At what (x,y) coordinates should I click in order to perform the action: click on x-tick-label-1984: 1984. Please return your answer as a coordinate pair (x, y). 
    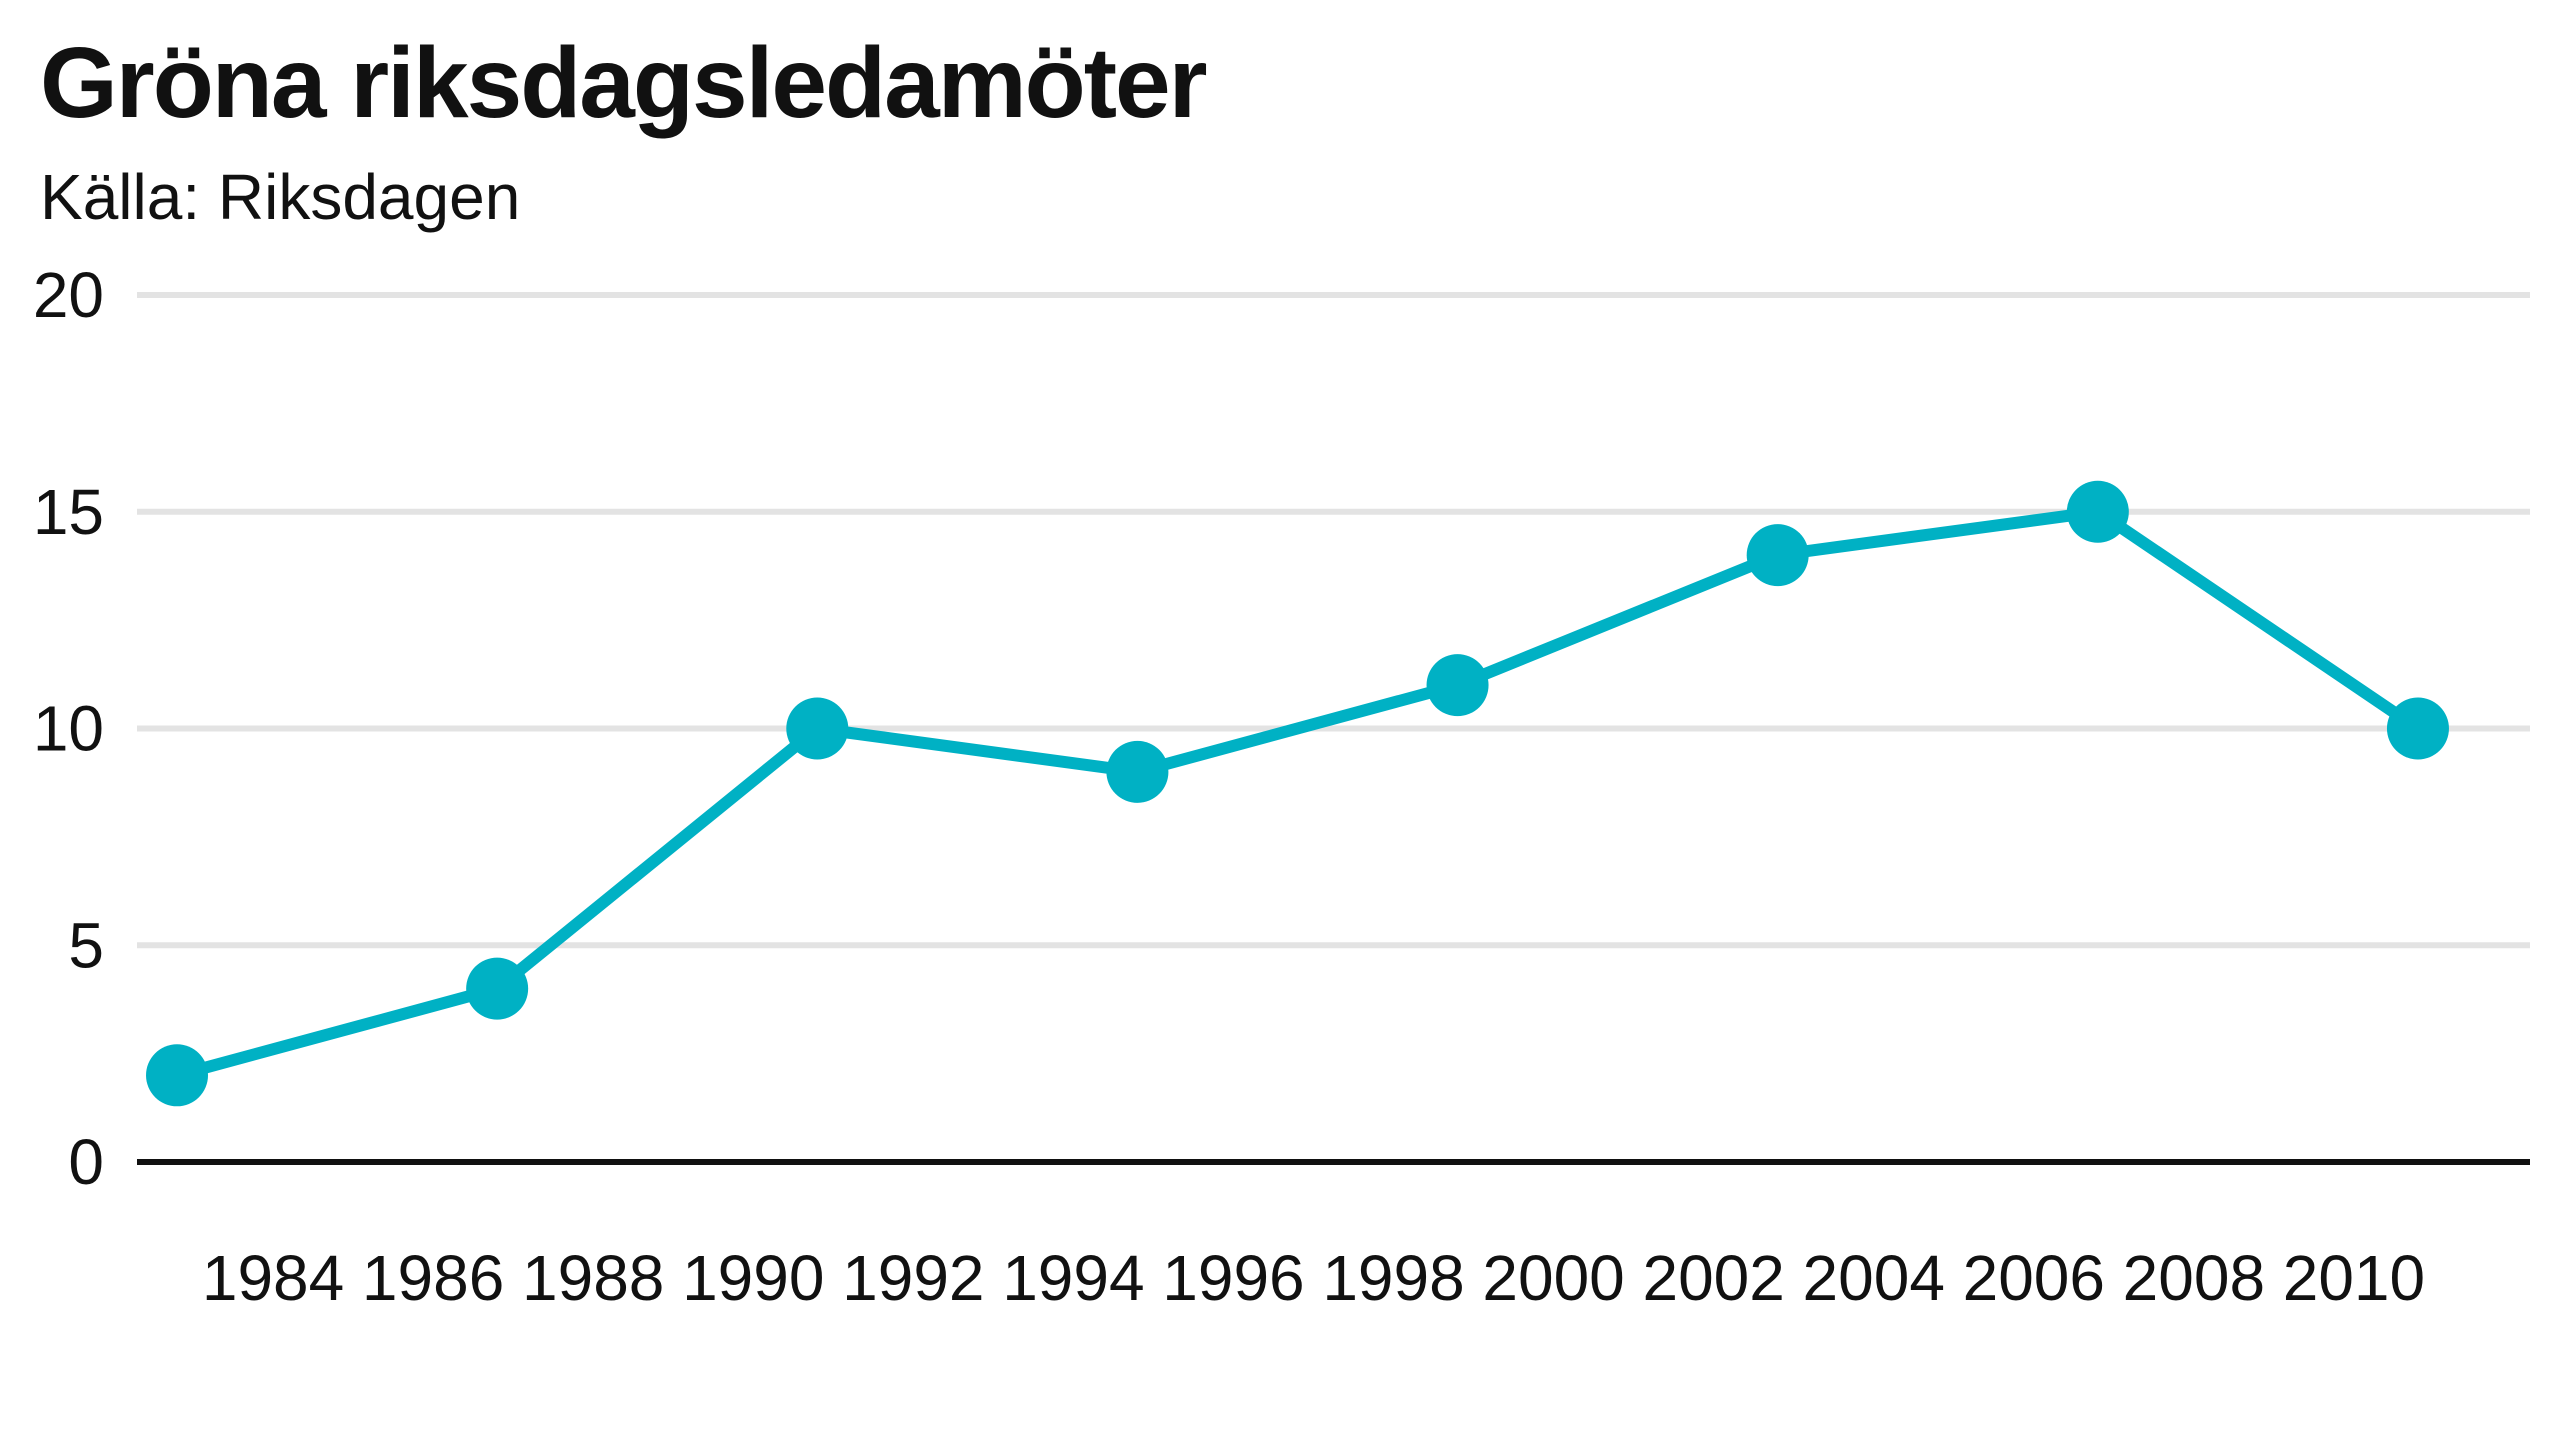
    Looking at the image, I should click on (273, 1278).